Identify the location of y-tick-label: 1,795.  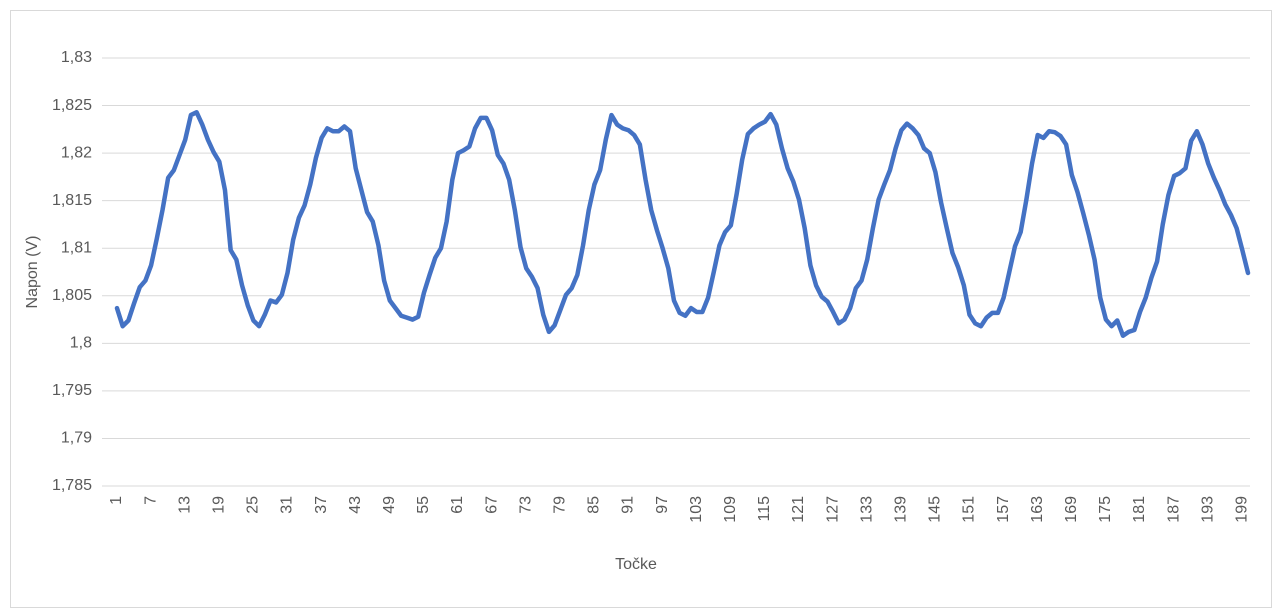
(72, 390).